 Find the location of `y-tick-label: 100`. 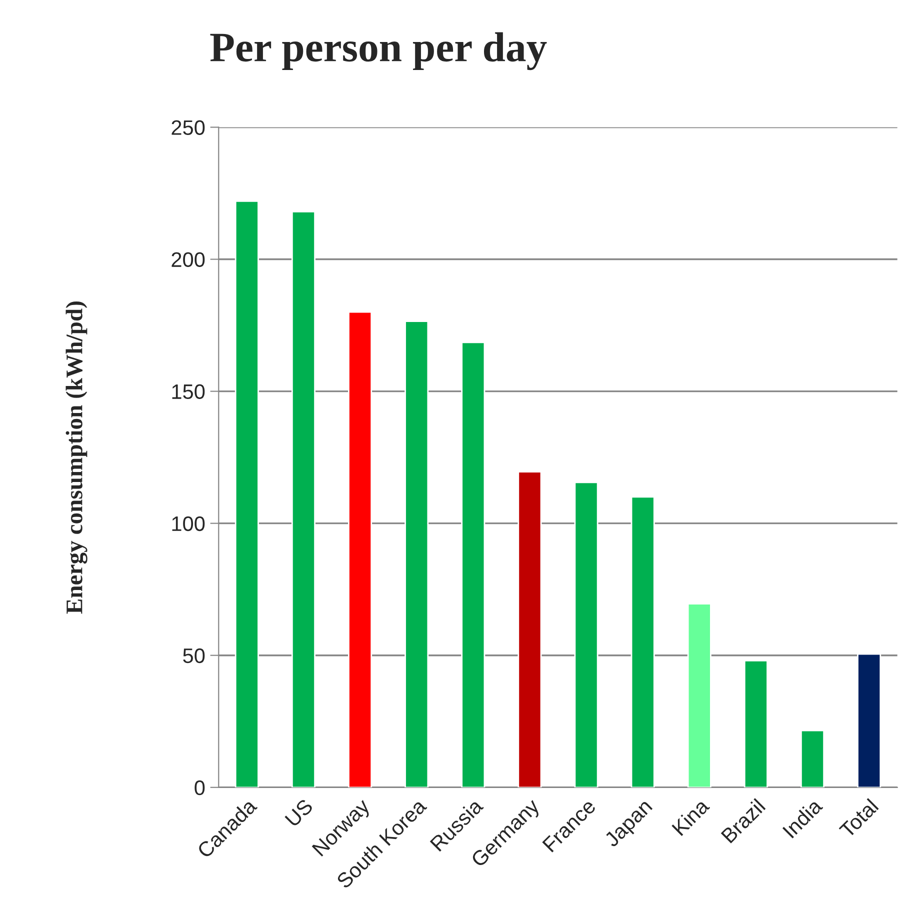

y-tick-label: 100 is located at coordinates (188, 524).